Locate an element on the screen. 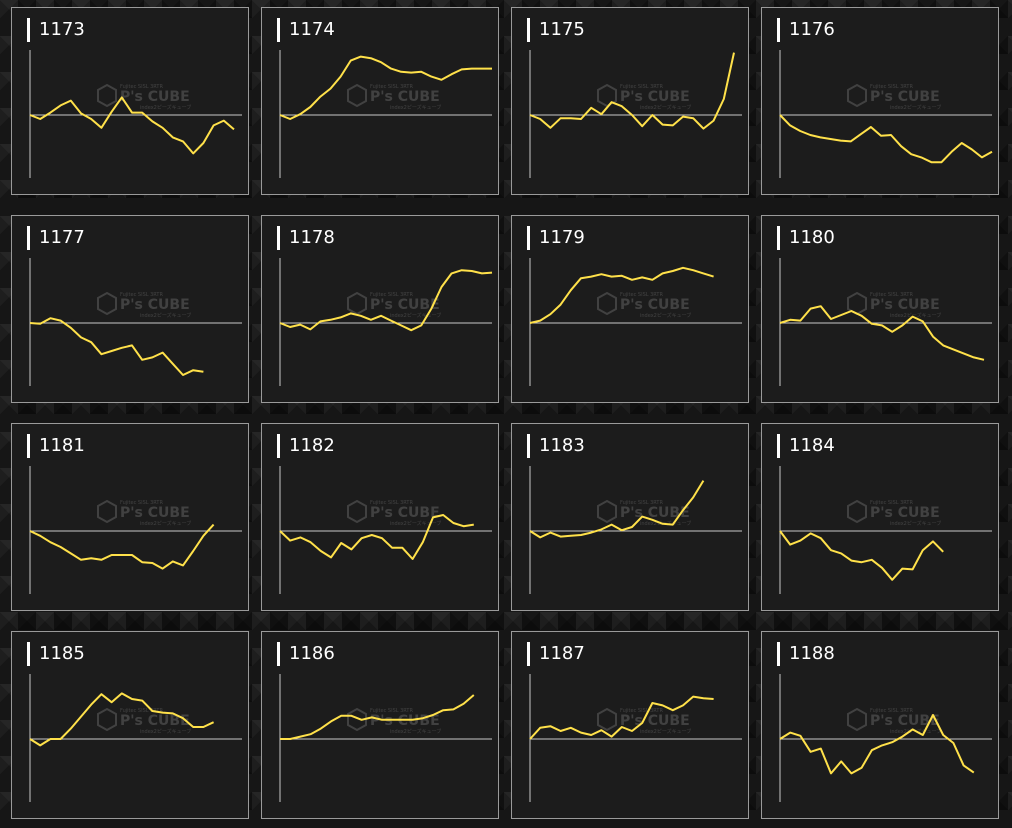  chart-title: 1173 is located at coordinates (56, 30).